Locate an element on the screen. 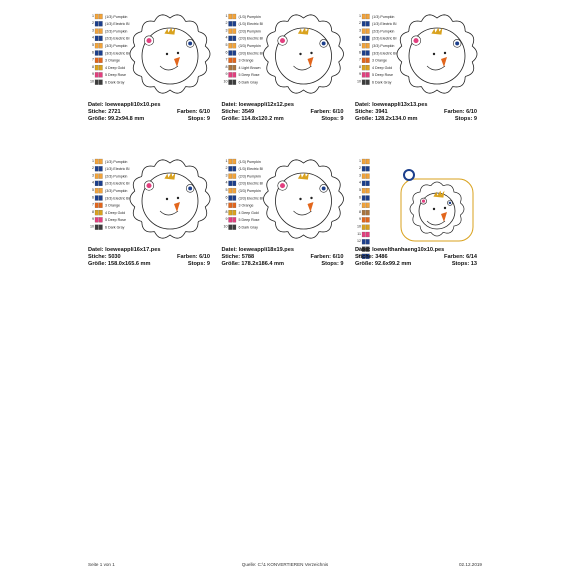  color-number: 5 is located at coordinates (360, 190).